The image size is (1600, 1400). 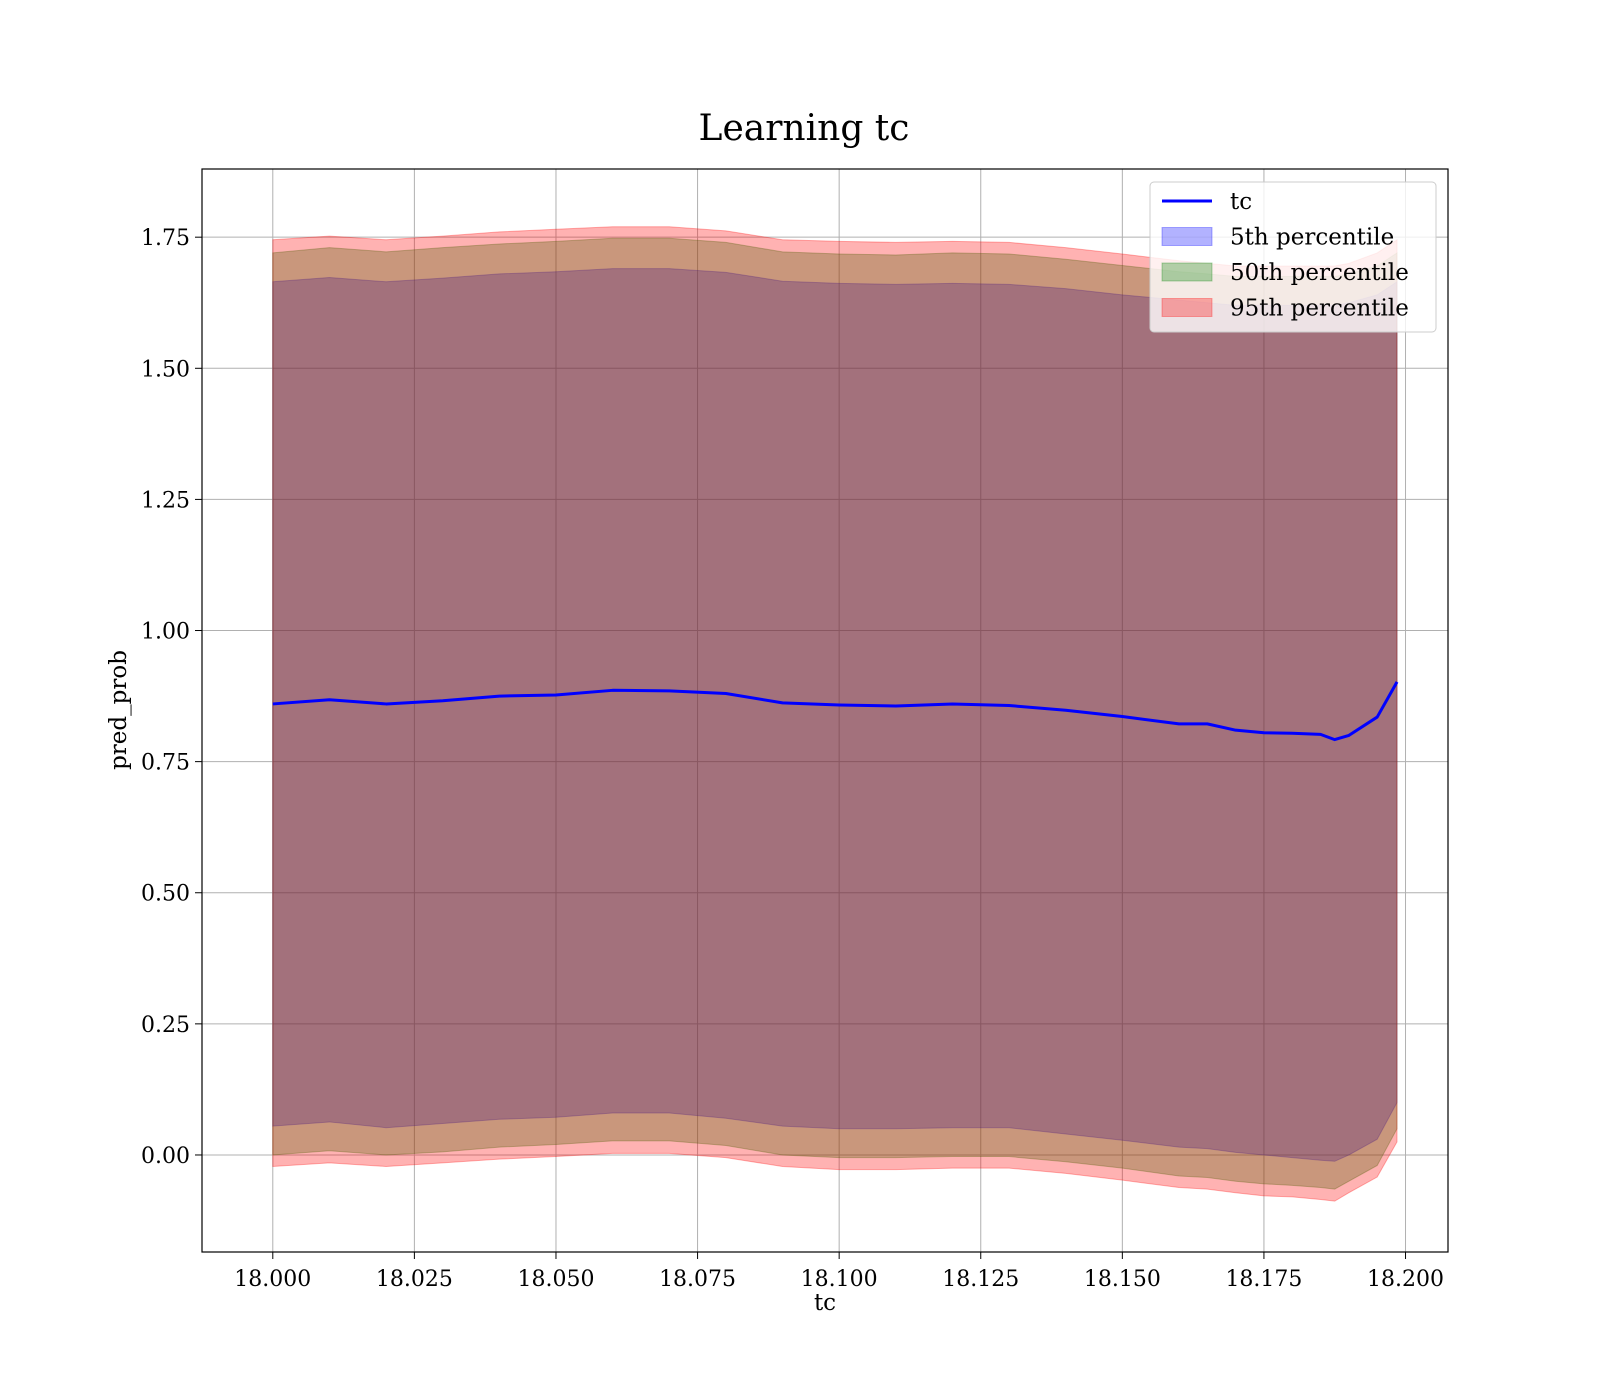 I want to click on y-axis-ticks: 0.00 0.25 0.50 0.75 1.00 1.25 1.50 1.75, so click(x=171, y=697).